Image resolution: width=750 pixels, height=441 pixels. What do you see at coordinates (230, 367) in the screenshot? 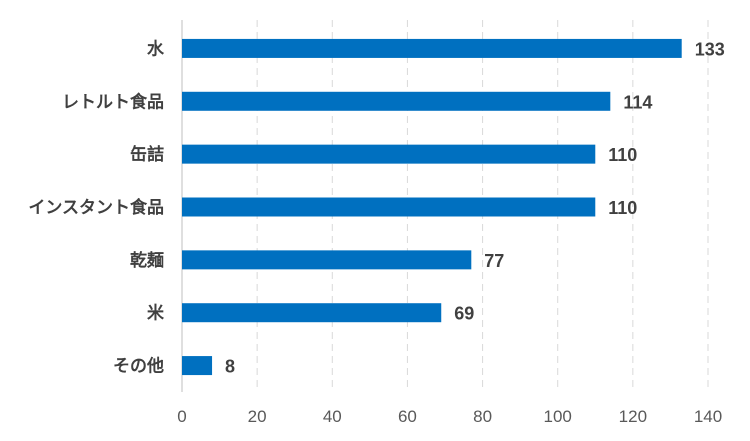
I see `data-label: 8` at bounding box center [230, 367].